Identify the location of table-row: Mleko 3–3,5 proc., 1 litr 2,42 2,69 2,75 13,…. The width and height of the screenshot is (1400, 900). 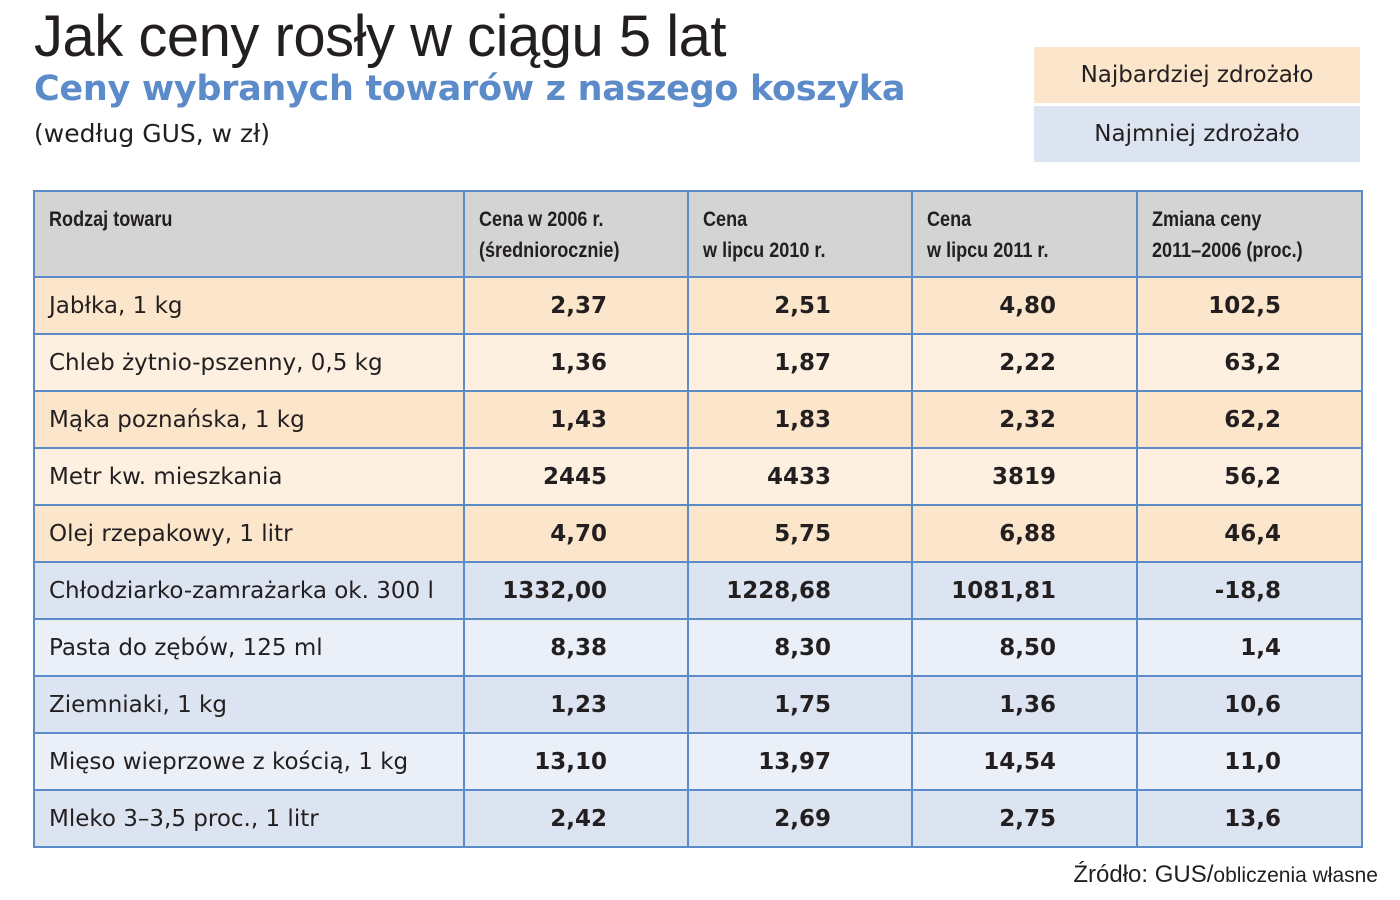
(698, 818).